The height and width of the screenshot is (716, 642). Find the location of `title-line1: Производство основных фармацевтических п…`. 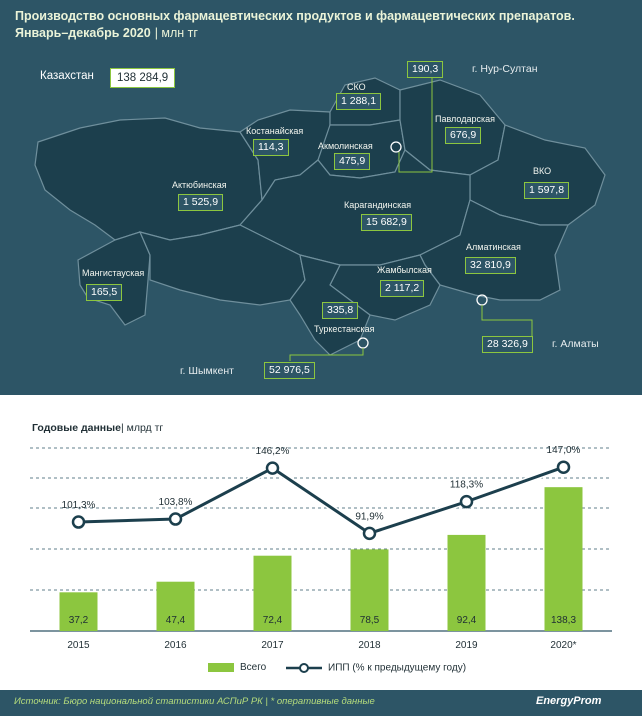

title-line1: Производство основных фармацевтических п… is located at coordinates (295, 16).